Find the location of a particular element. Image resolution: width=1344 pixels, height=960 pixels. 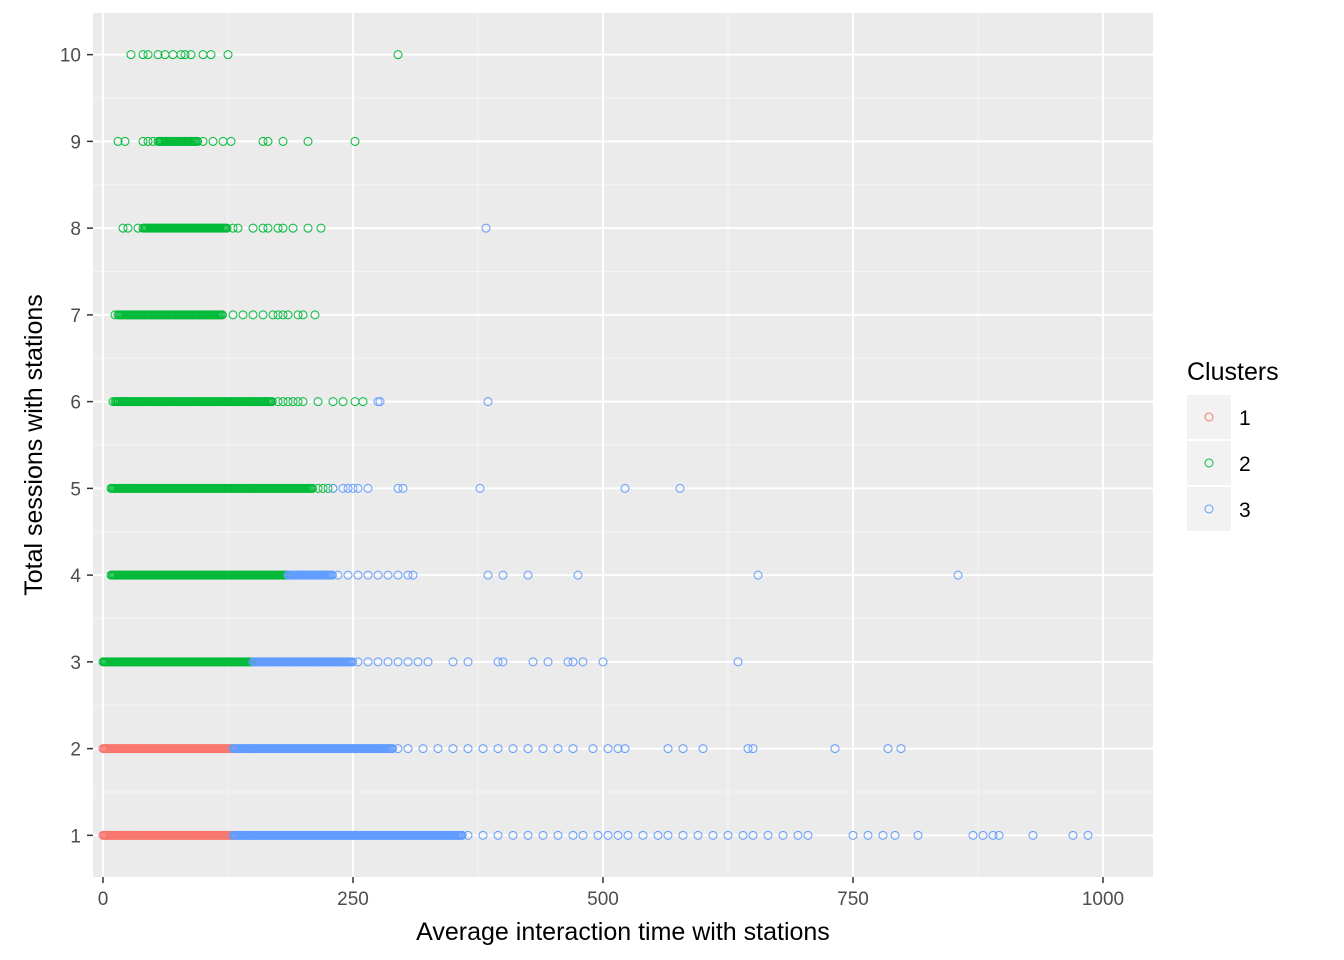

y-tick-label: 5 is located at coordinates (75, 489).